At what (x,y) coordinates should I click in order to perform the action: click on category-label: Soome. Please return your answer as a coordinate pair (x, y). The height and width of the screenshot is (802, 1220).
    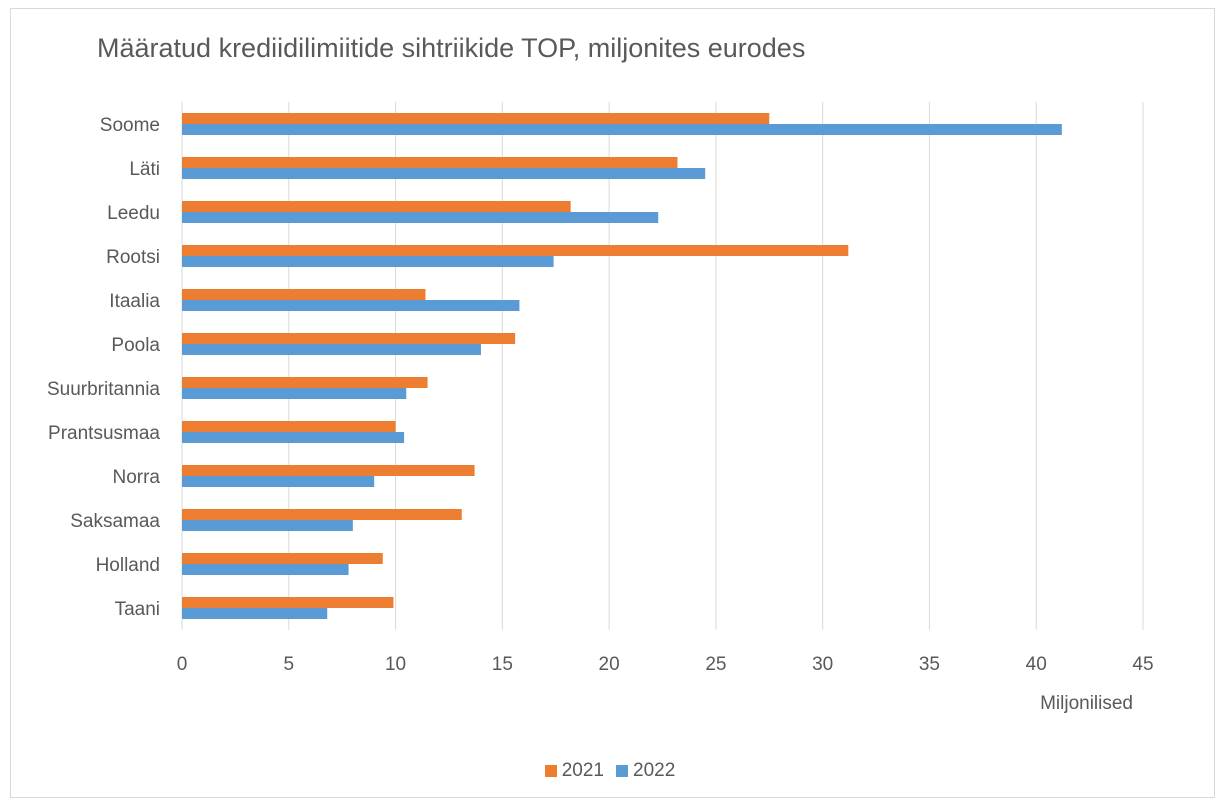
    Looking at the image, I should click on (130, 125).